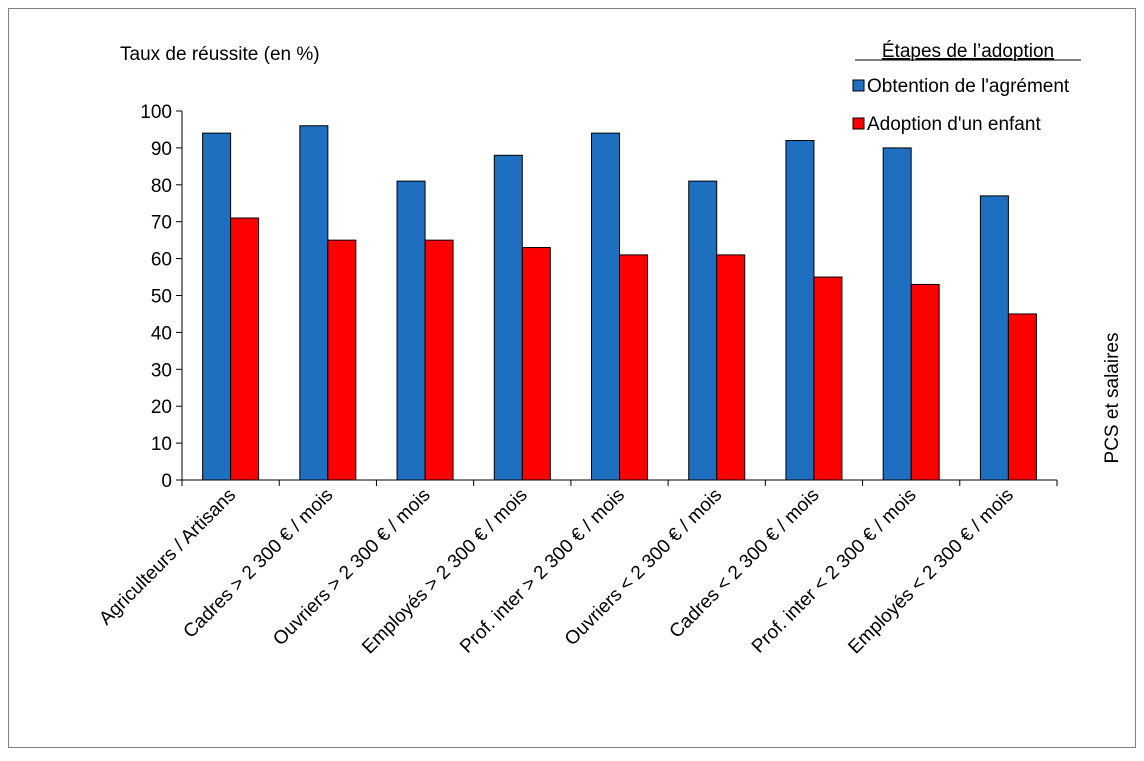 Image resolution: width=1144 pixels, height=761 pixels. I want to click on x-axis-title: PCS et salaires, so click(1112, 398).